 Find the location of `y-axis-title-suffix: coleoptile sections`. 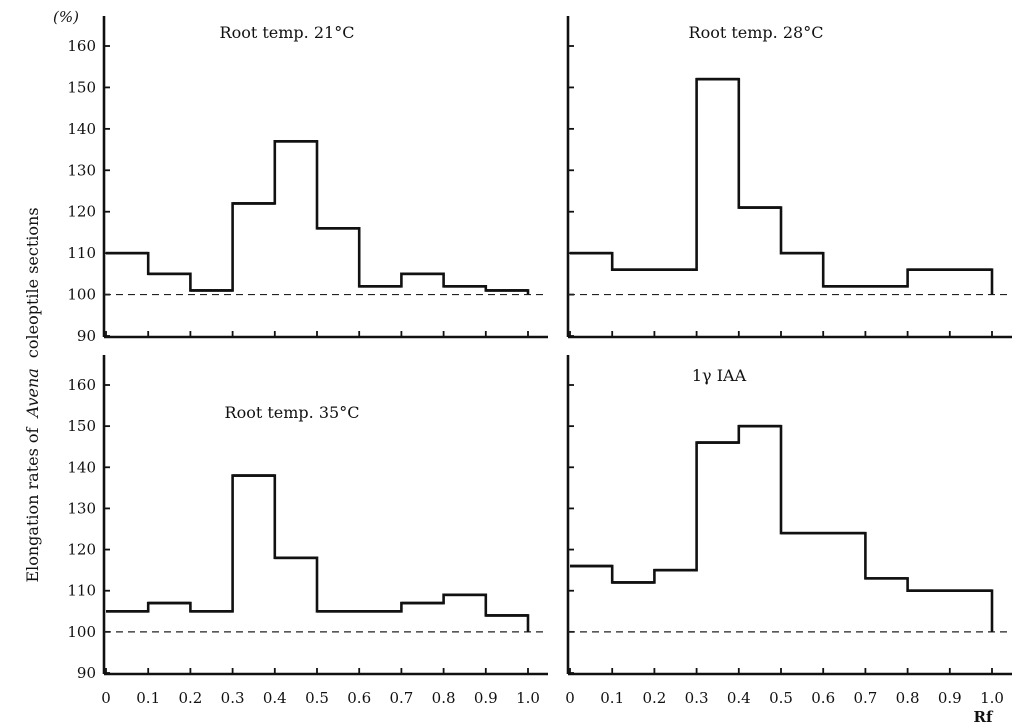

y-axis-title-suffix: coleoptile sections is located at coordinates (32, 282).